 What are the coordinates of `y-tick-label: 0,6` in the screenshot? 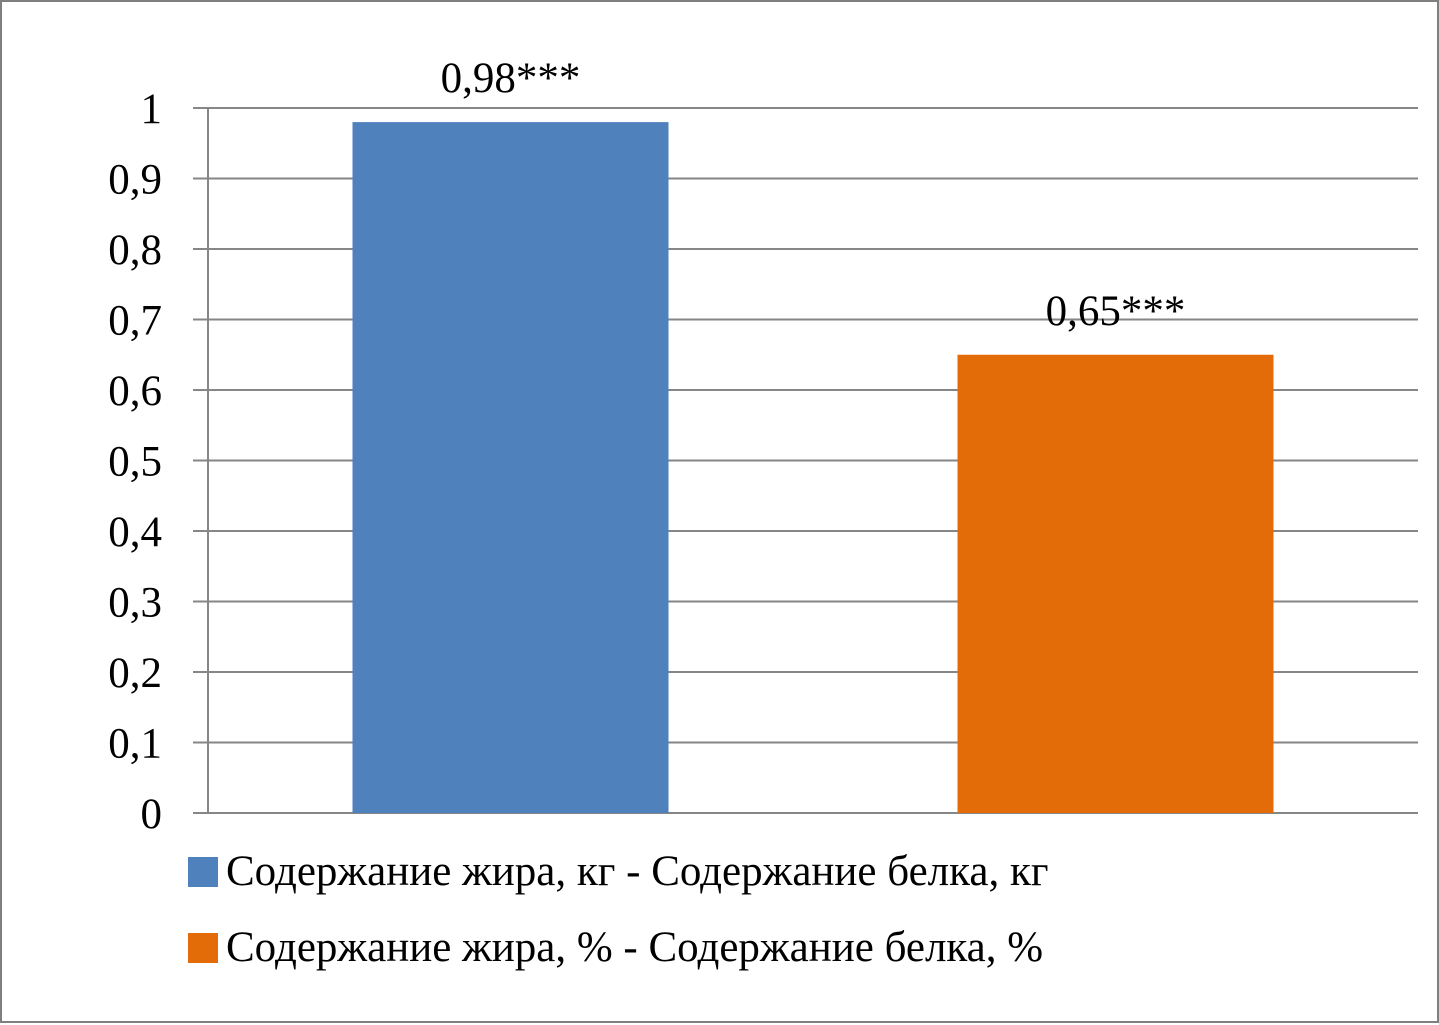 It's located at (135, 391).